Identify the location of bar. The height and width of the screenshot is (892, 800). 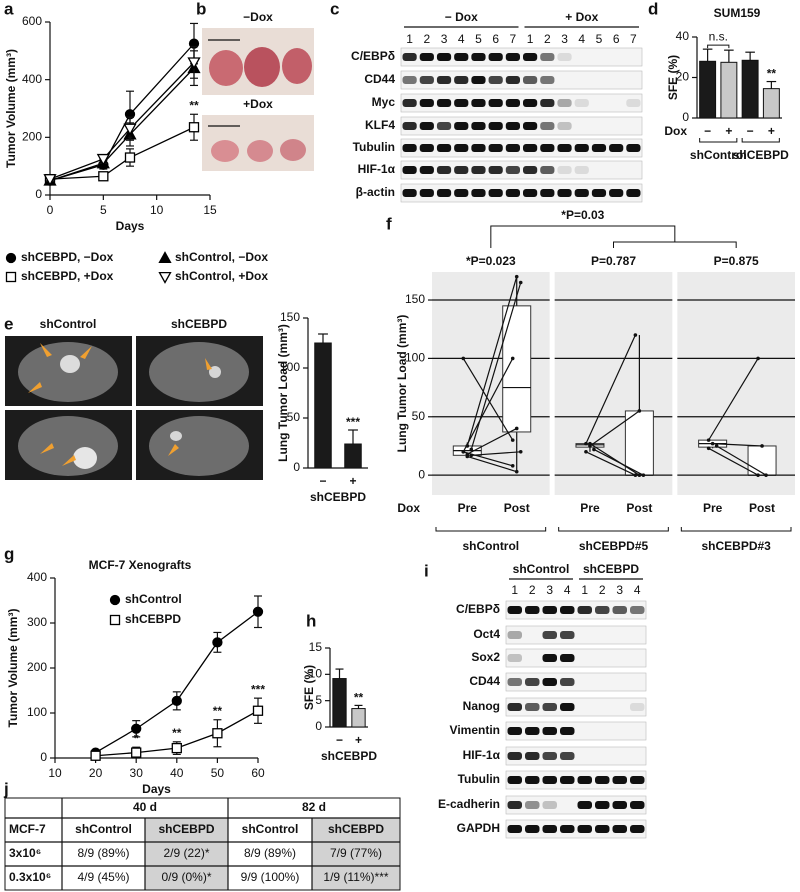
(339, 703).